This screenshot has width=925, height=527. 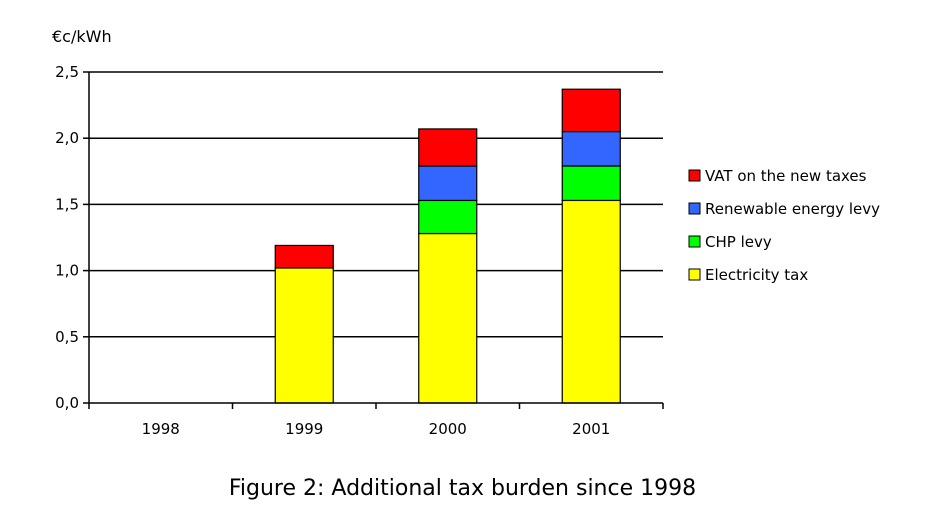 I want to click on y-axis-unit-label: €c/kWh, so click(x=82, y=36).